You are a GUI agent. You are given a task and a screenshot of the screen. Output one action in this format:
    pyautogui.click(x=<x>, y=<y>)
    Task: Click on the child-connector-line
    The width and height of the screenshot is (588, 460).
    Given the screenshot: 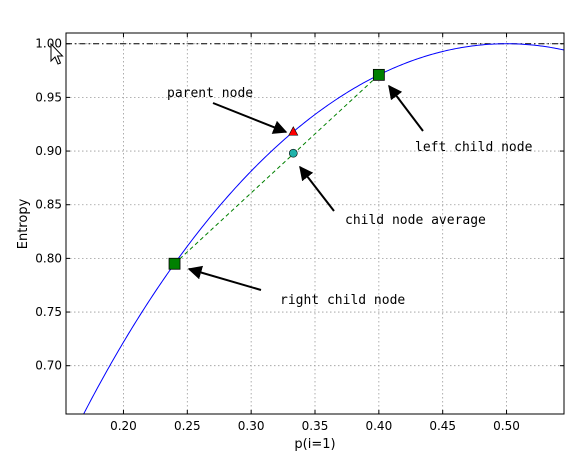 What is the action you would take?
    pyautogui.click(x=277, y=169)
    